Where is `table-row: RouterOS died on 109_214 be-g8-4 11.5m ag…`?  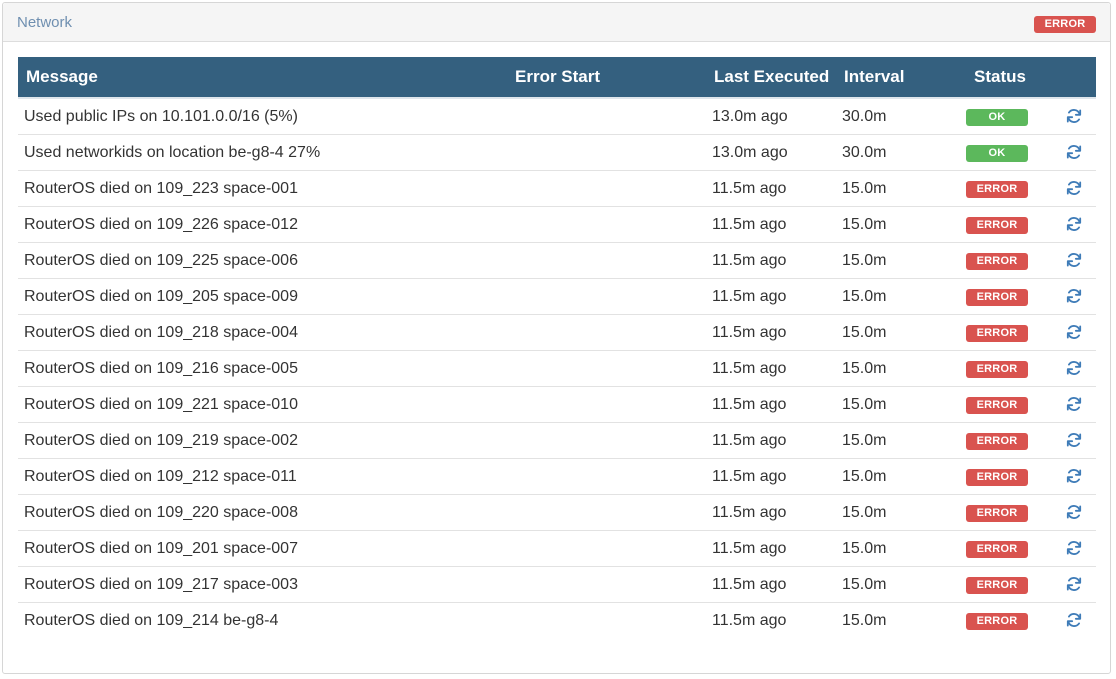
table-row: RouterOS died on 109_214 be-g8-4 11.5m ag… is located at coordinates (557, 621).